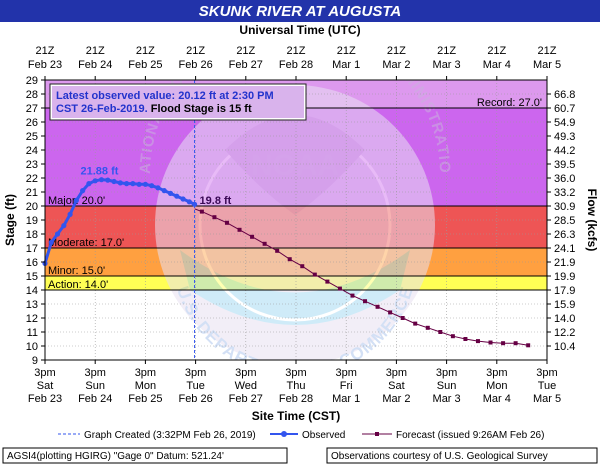  What do you see at coordinates (32, 305) in the screenshot?
I see `y-tick-label: 13` at bounding box center [32, 305].